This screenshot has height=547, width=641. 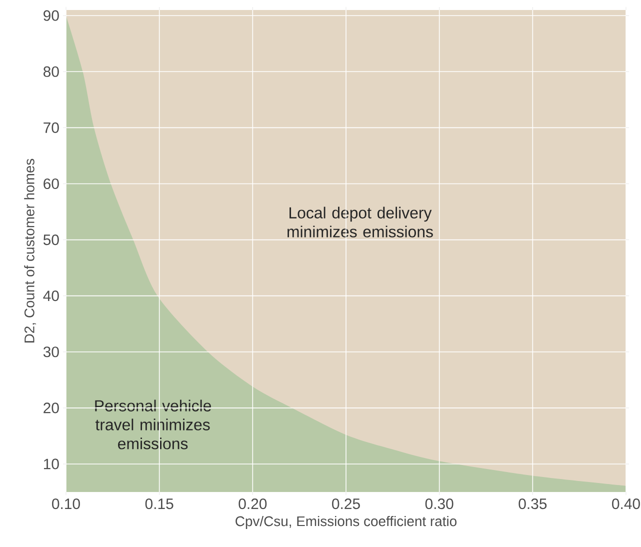 I want to click on y-tick-label: 80, so click(x=51, y=71).